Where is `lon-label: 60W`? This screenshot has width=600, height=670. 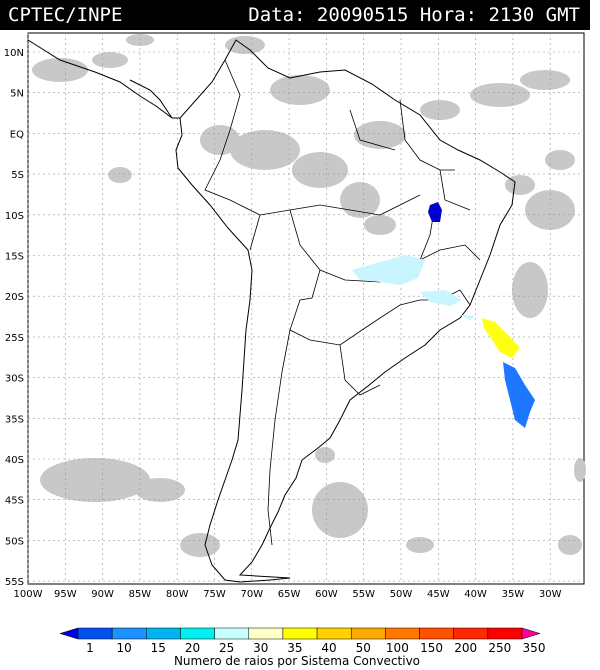 lon-label: 60W is located at coordinates (326, 594).